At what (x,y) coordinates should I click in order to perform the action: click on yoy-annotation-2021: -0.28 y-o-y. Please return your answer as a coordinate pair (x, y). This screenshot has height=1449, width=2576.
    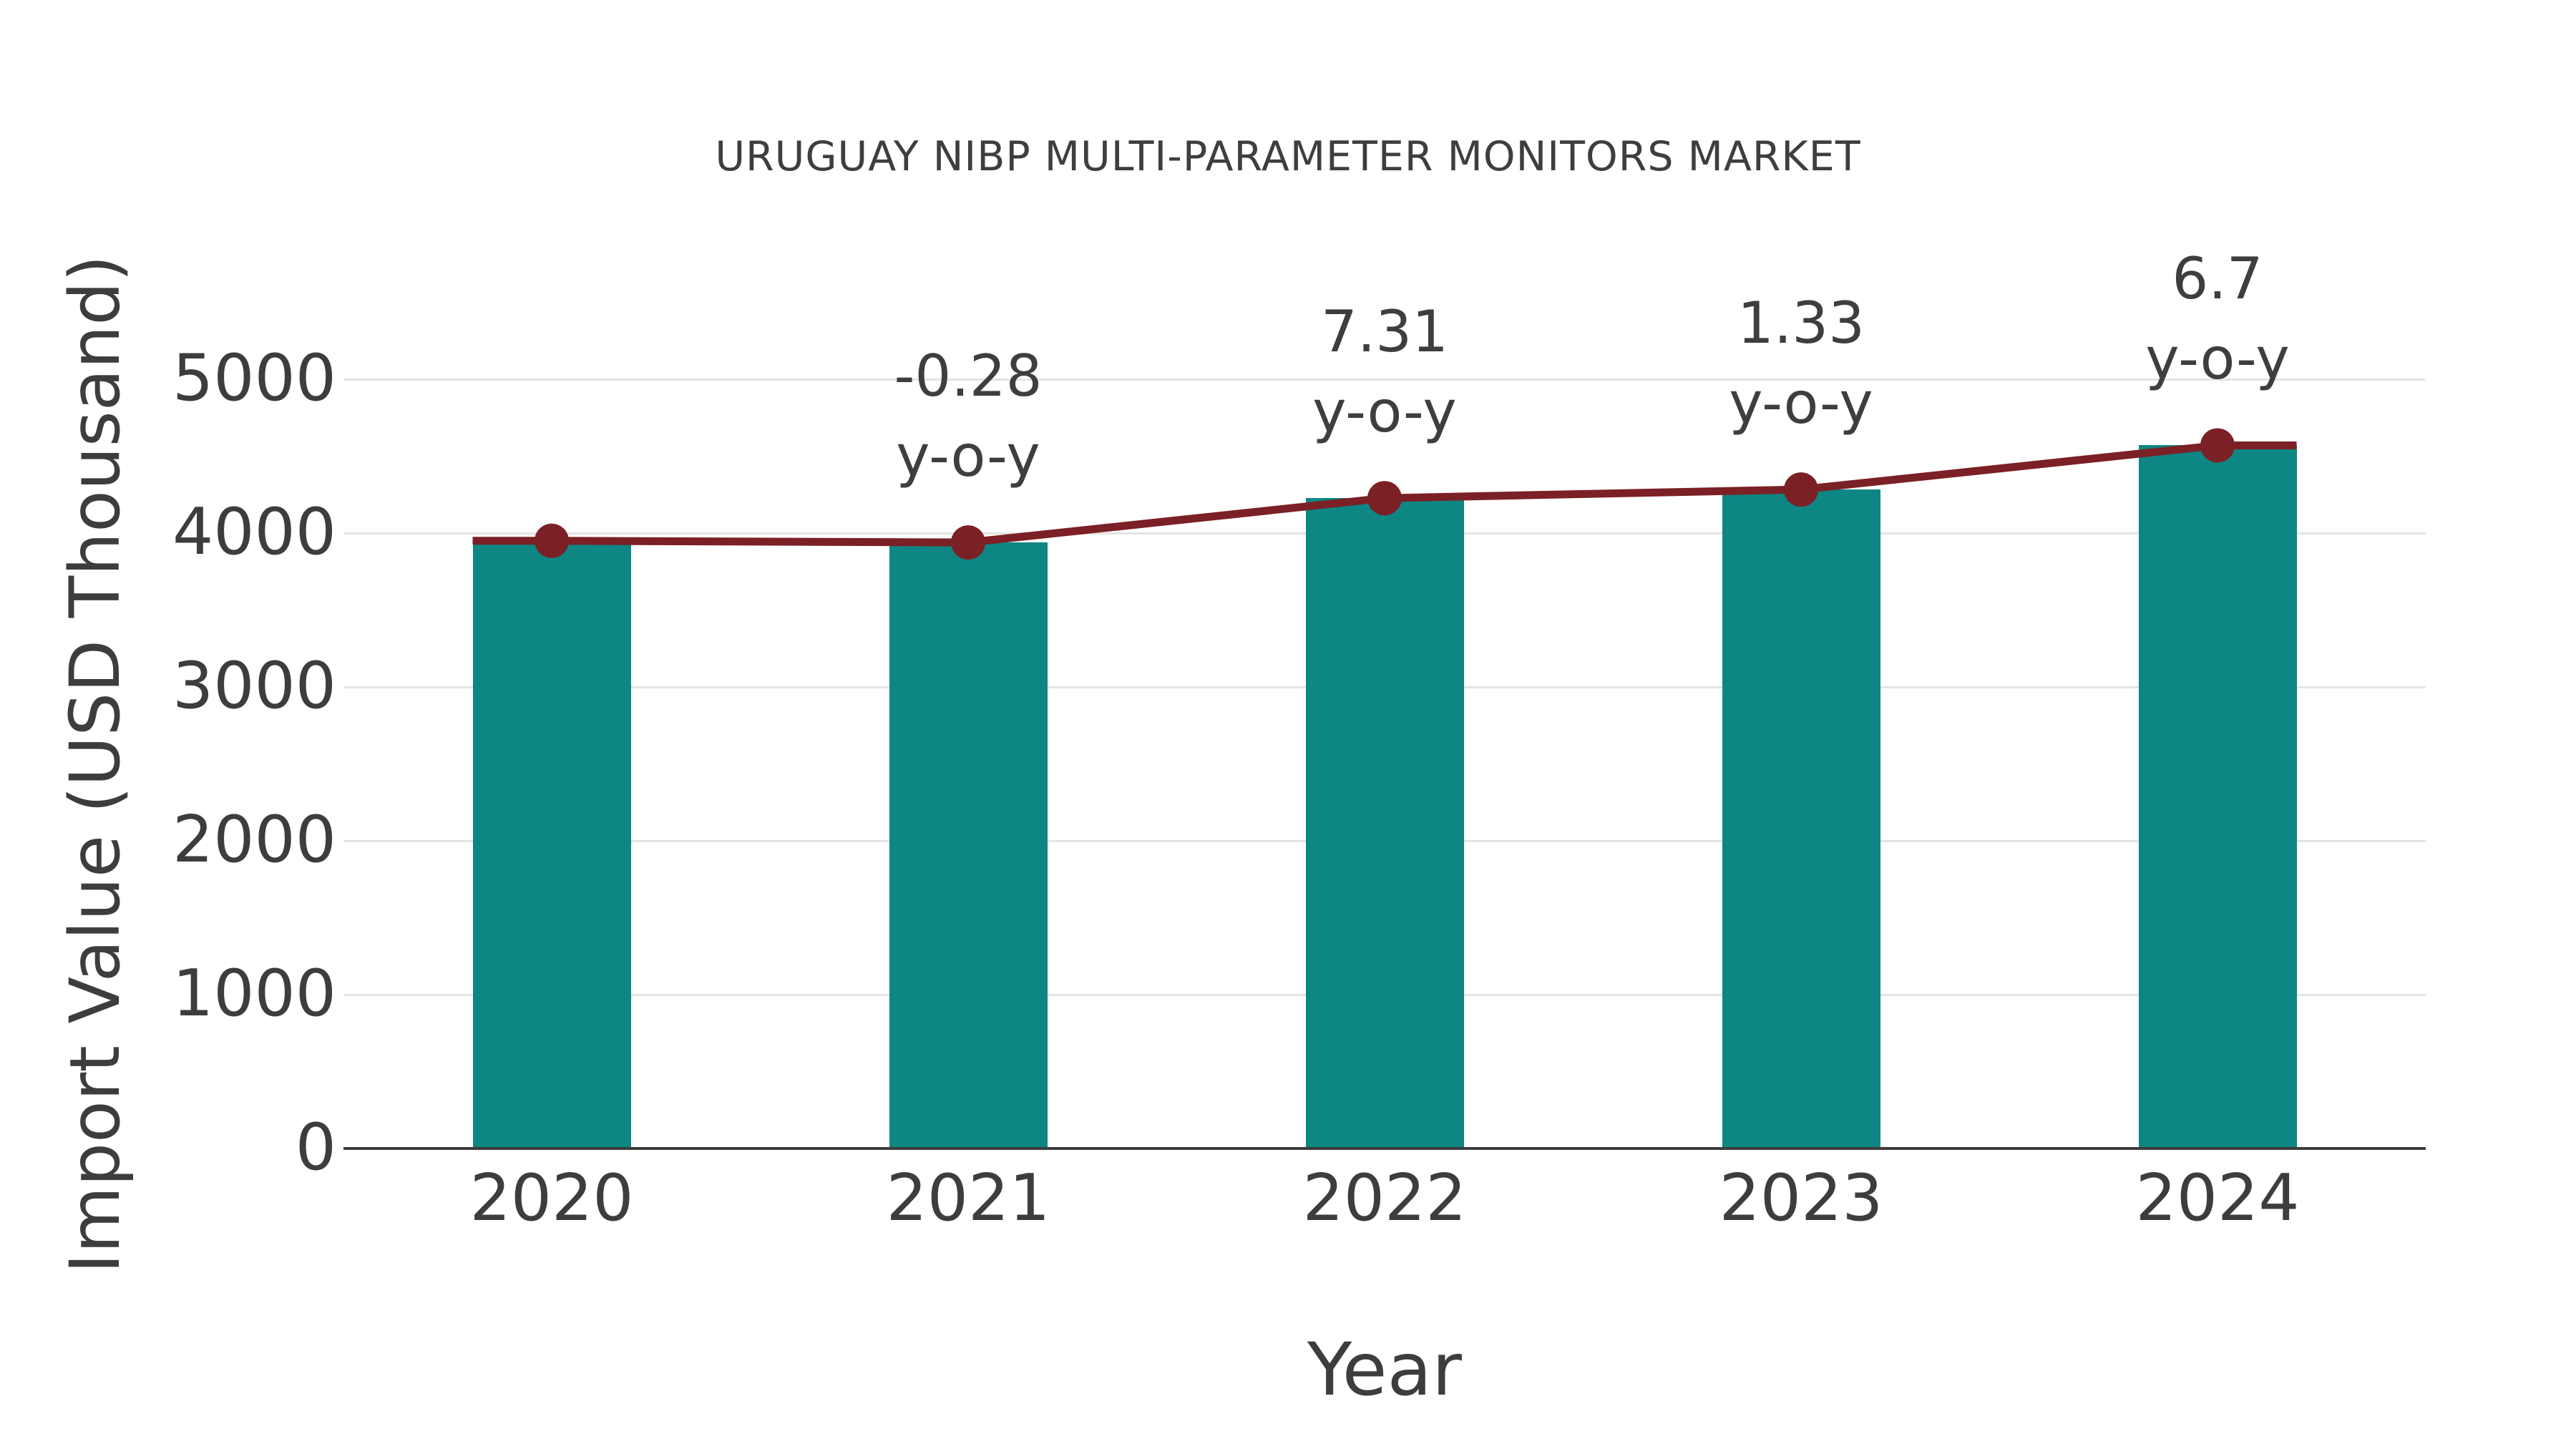
    Looking at the image, I should click on (968, 416).